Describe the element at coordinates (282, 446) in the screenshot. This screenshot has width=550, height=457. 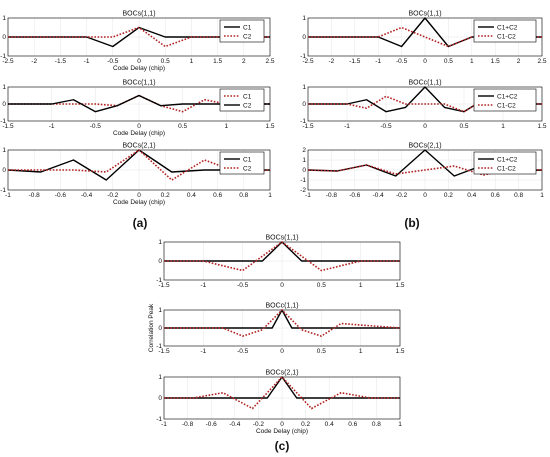
I see `figure-label-c: (c)` at that location.